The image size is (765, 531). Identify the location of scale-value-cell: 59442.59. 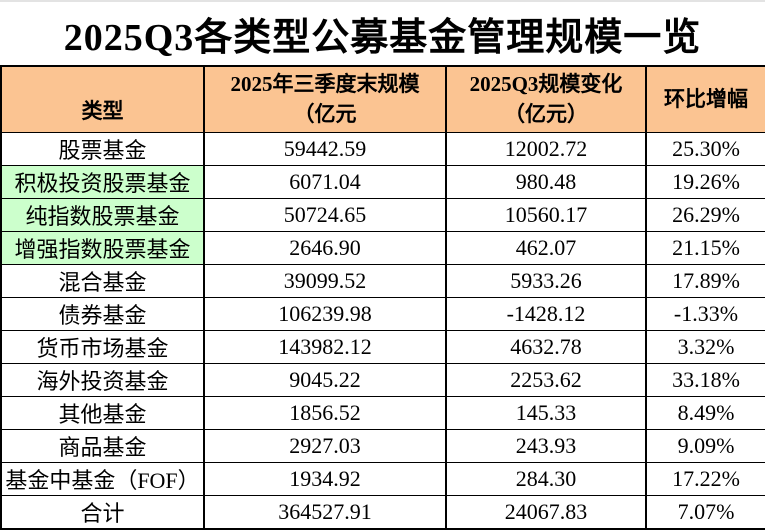
(325, 148).